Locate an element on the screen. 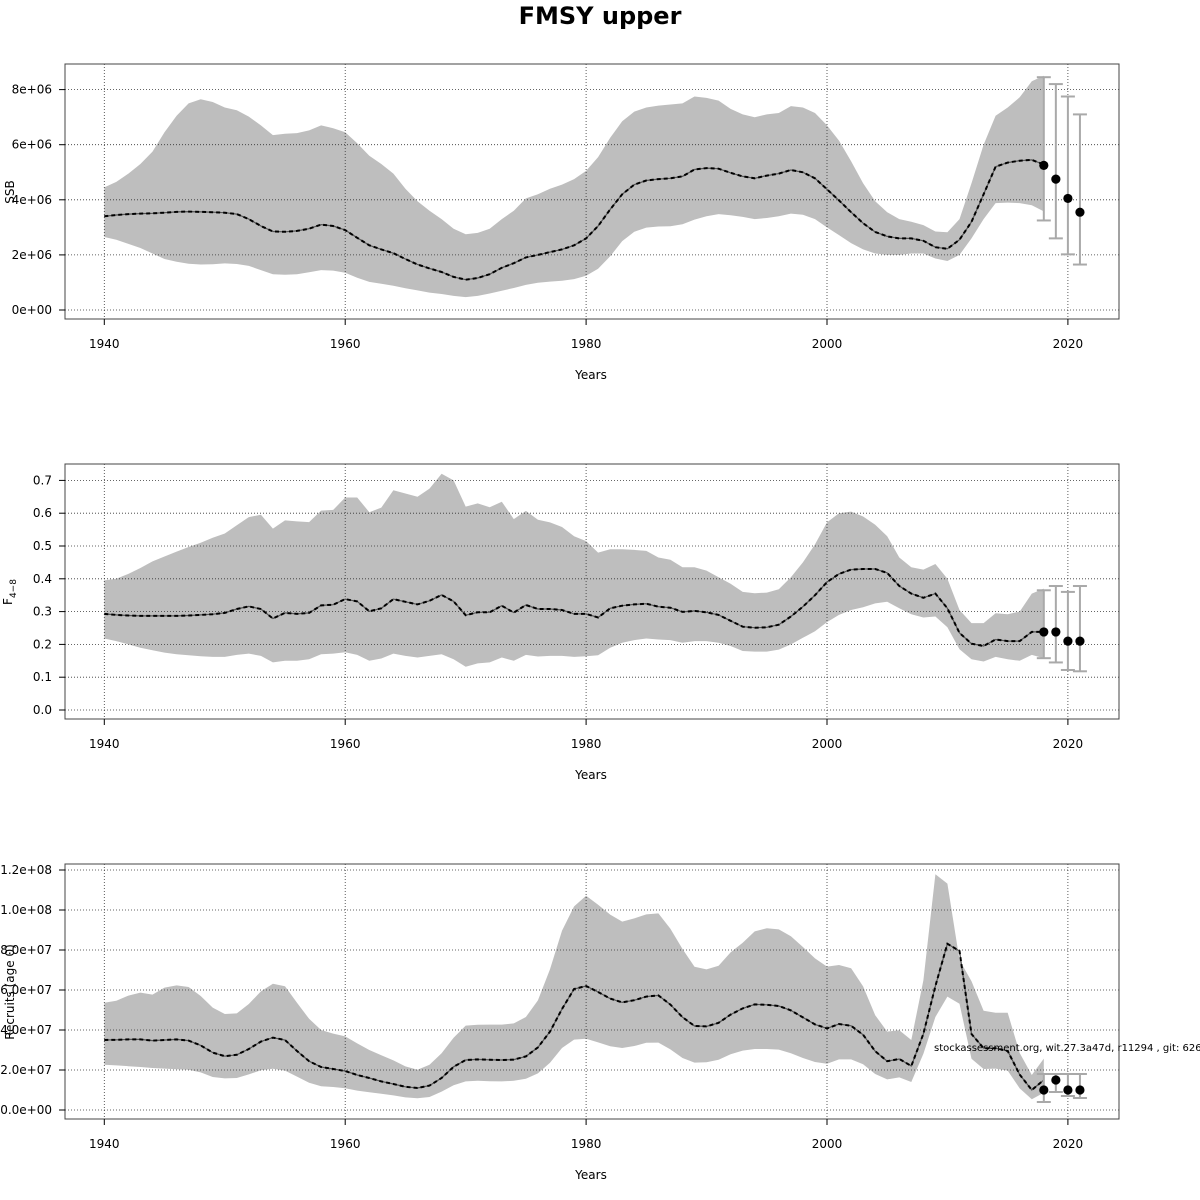 The image size is (1200, 1200). f-band-area is located at coordinates (574, 570).